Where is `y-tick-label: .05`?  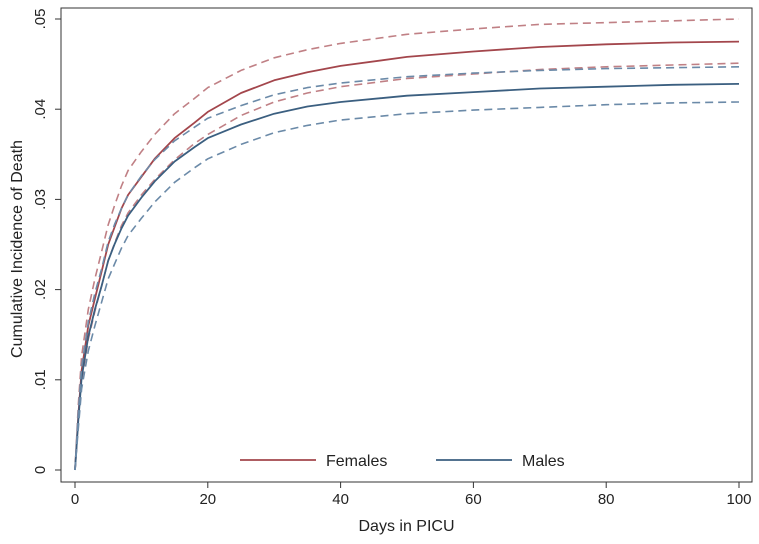 y-tick-label: .05 is located at coordinates (40, 19).